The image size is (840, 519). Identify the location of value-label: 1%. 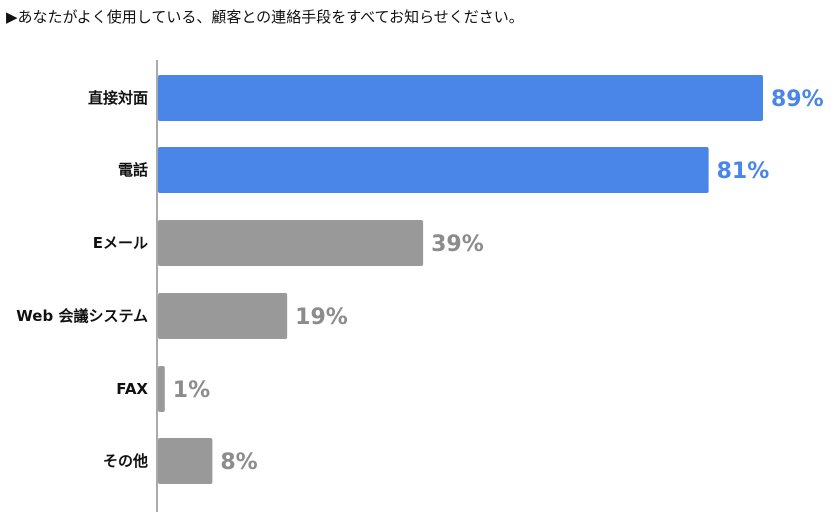
(191, 390).